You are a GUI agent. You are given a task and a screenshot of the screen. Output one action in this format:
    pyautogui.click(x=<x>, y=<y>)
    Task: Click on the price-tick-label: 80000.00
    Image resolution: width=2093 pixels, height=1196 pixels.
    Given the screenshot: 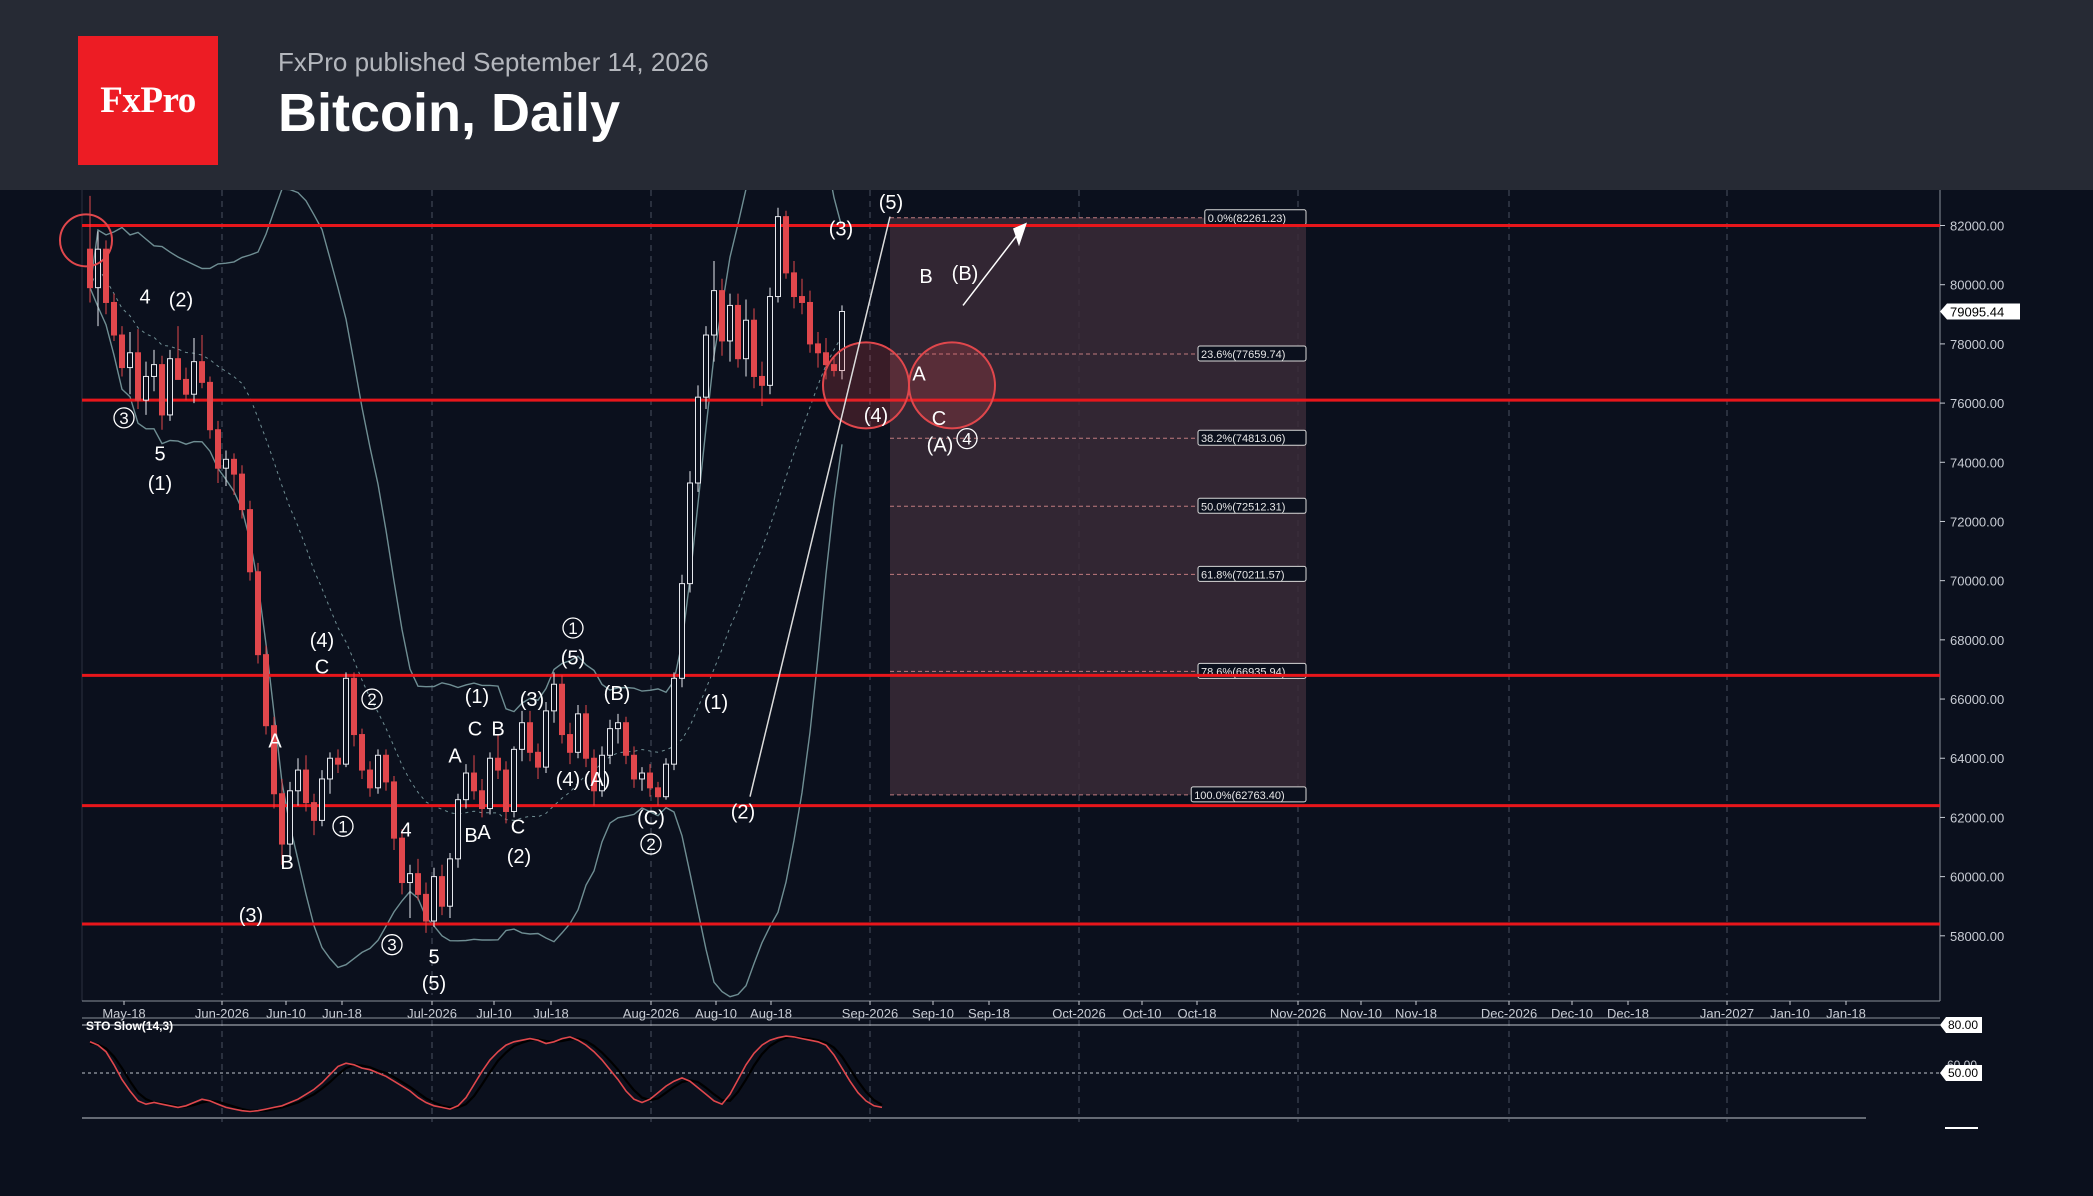 What is the action you would take?
    pyautogui.click(x=1977, y=285)
    